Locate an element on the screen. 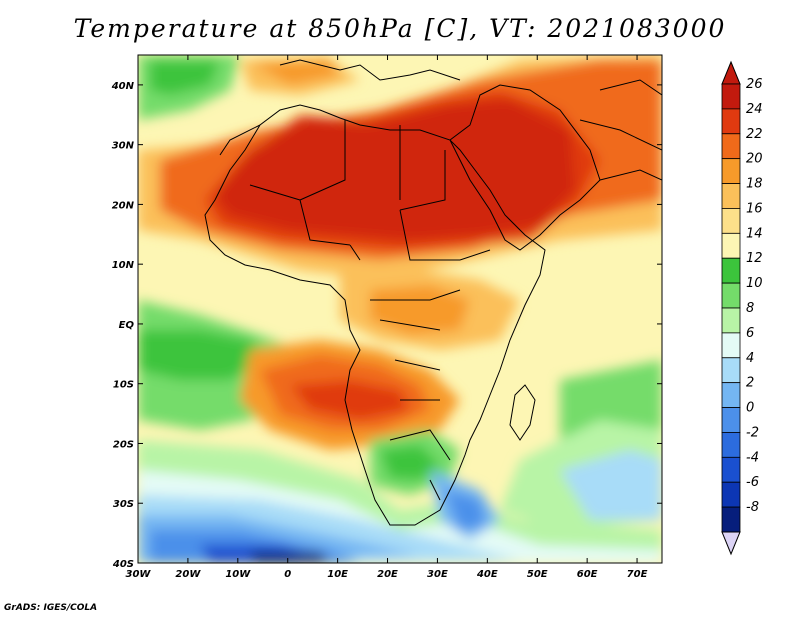  lon-tick-label: 40E is located at coordinates (487, 574).